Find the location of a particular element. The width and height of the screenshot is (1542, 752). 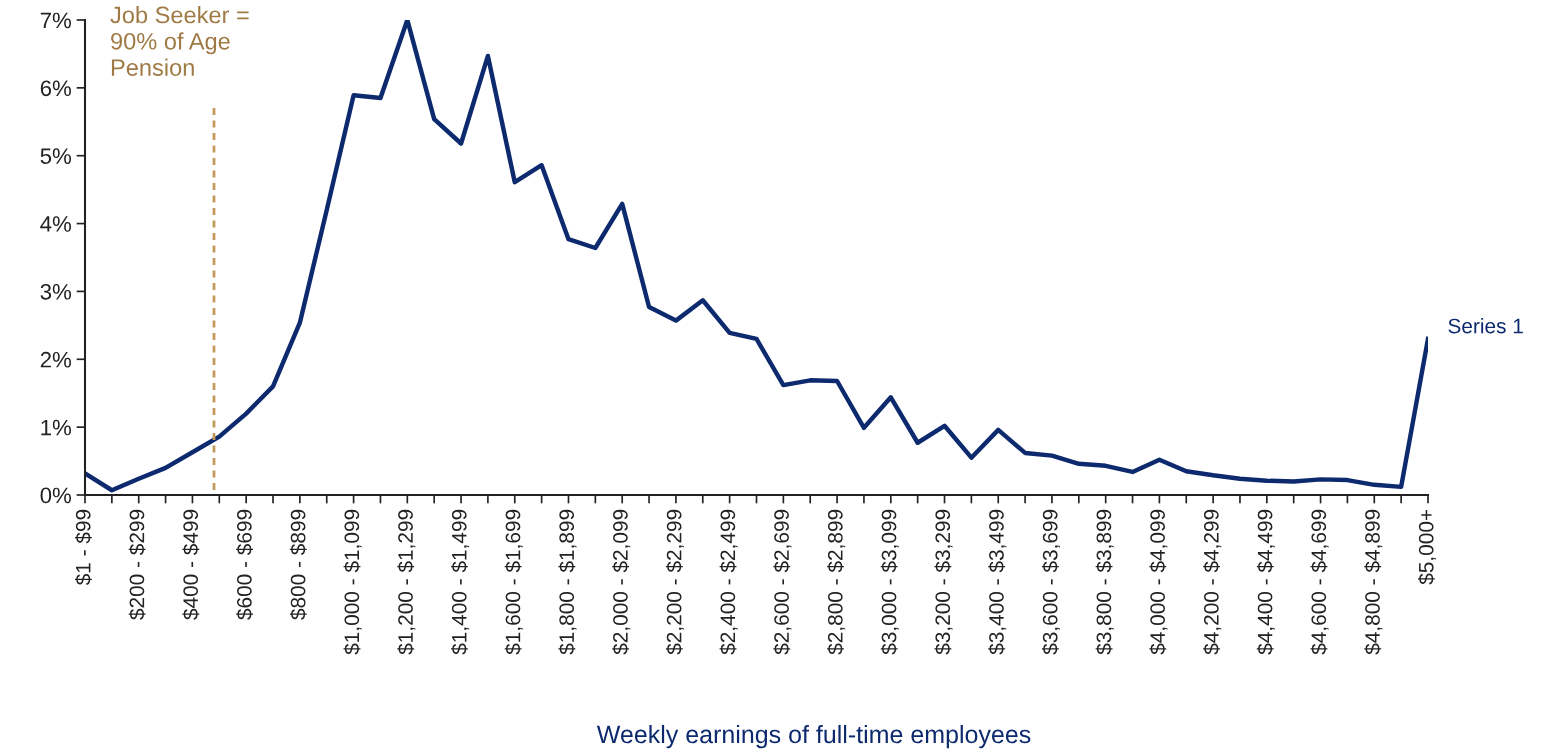

x-tick-label: $3,800 - $3,899 is located at coordinates (1104, 582).